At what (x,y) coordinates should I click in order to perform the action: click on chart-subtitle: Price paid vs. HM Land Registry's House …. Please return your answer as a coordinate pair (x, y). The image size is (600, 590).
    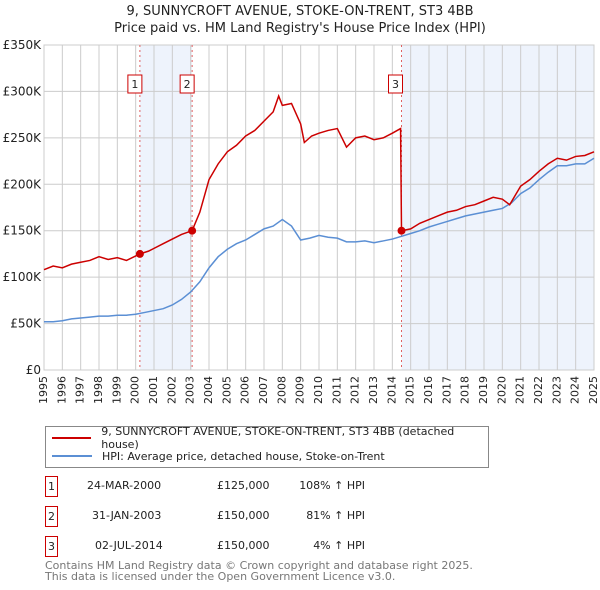
    Looking at the image, I should click on (300, 28).